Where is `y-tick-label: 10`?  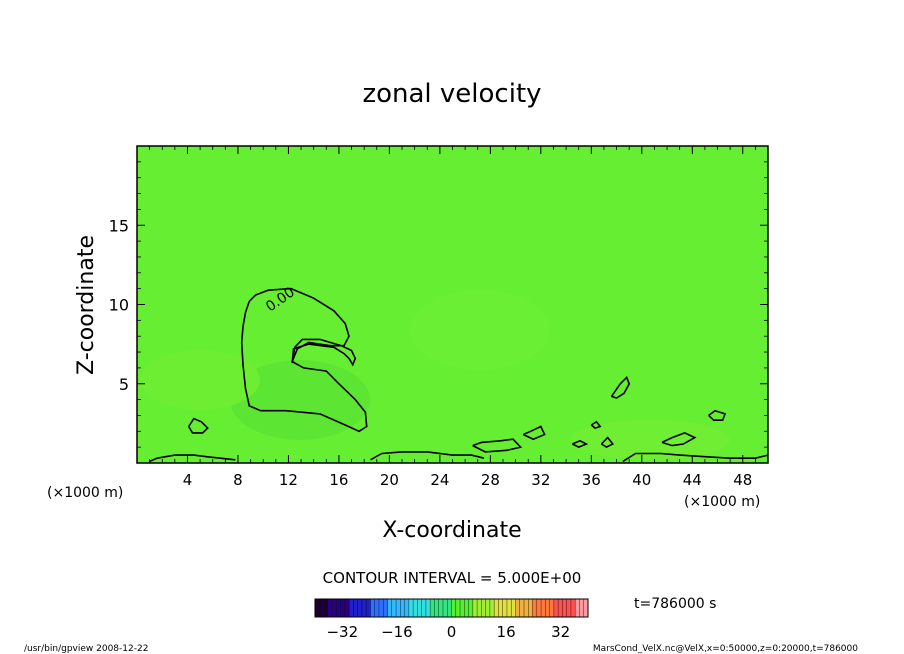 y-tick-label: 10 is located at coordinates (119, 305).